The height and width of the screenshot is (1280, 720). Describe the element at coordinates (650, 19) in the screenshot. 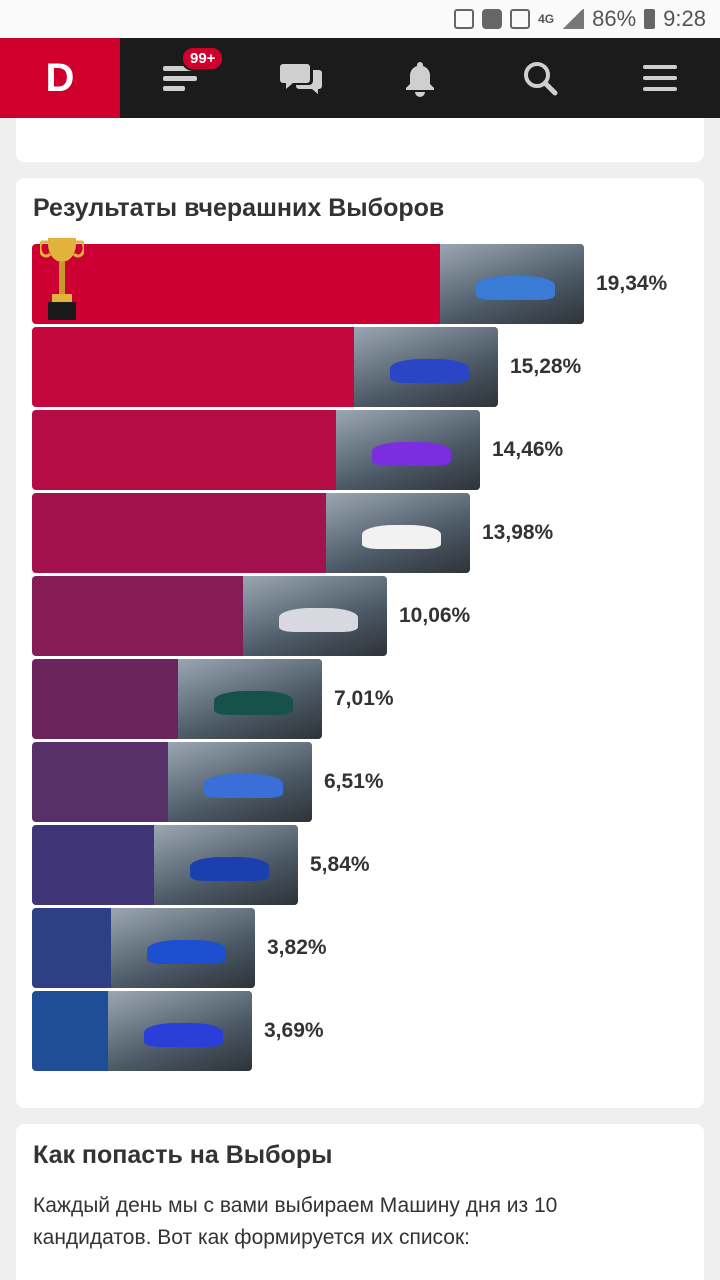

I see `battery-icon` at that location.